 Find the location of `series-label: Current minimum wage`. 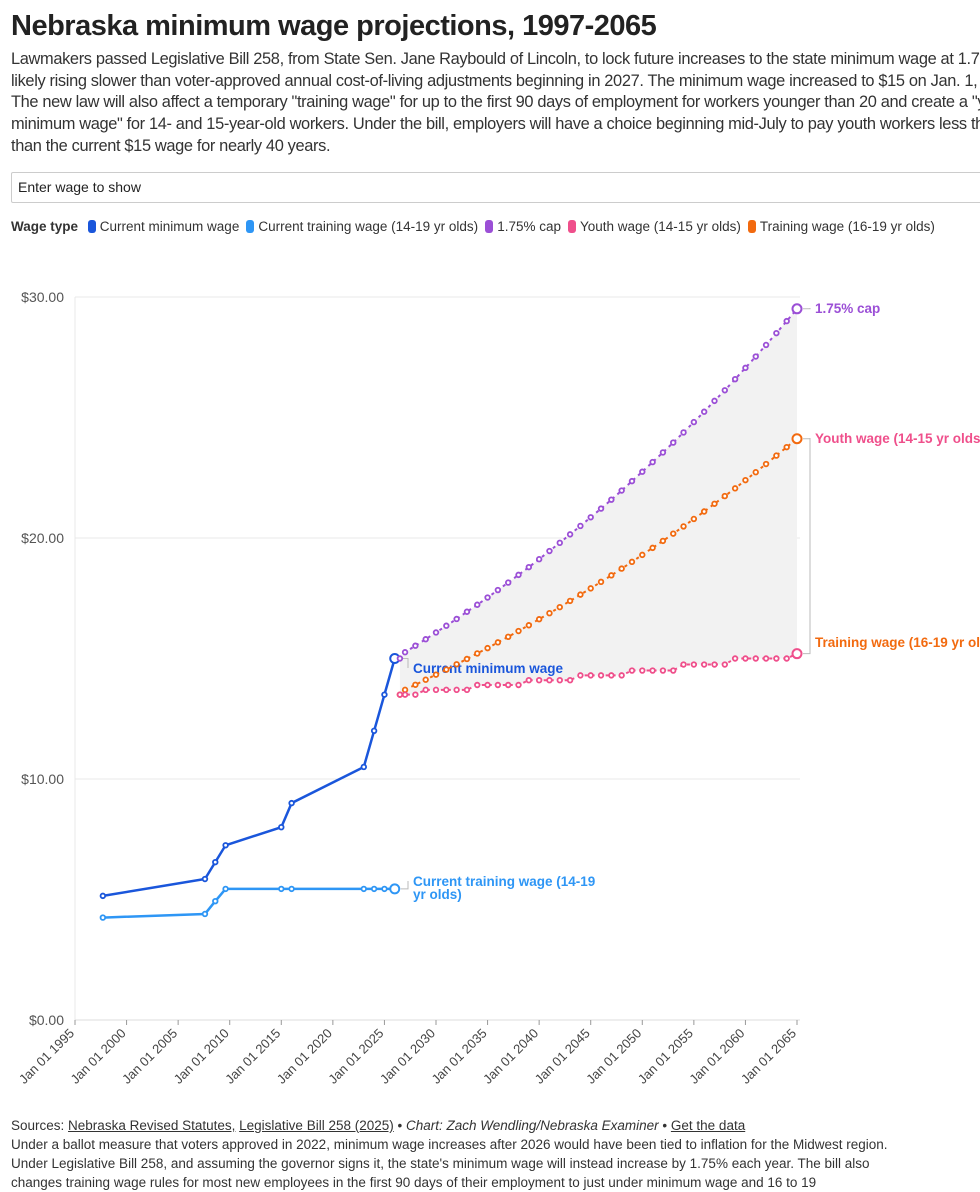

series-label: Current minimum wage is located at coordinates (488, 668).